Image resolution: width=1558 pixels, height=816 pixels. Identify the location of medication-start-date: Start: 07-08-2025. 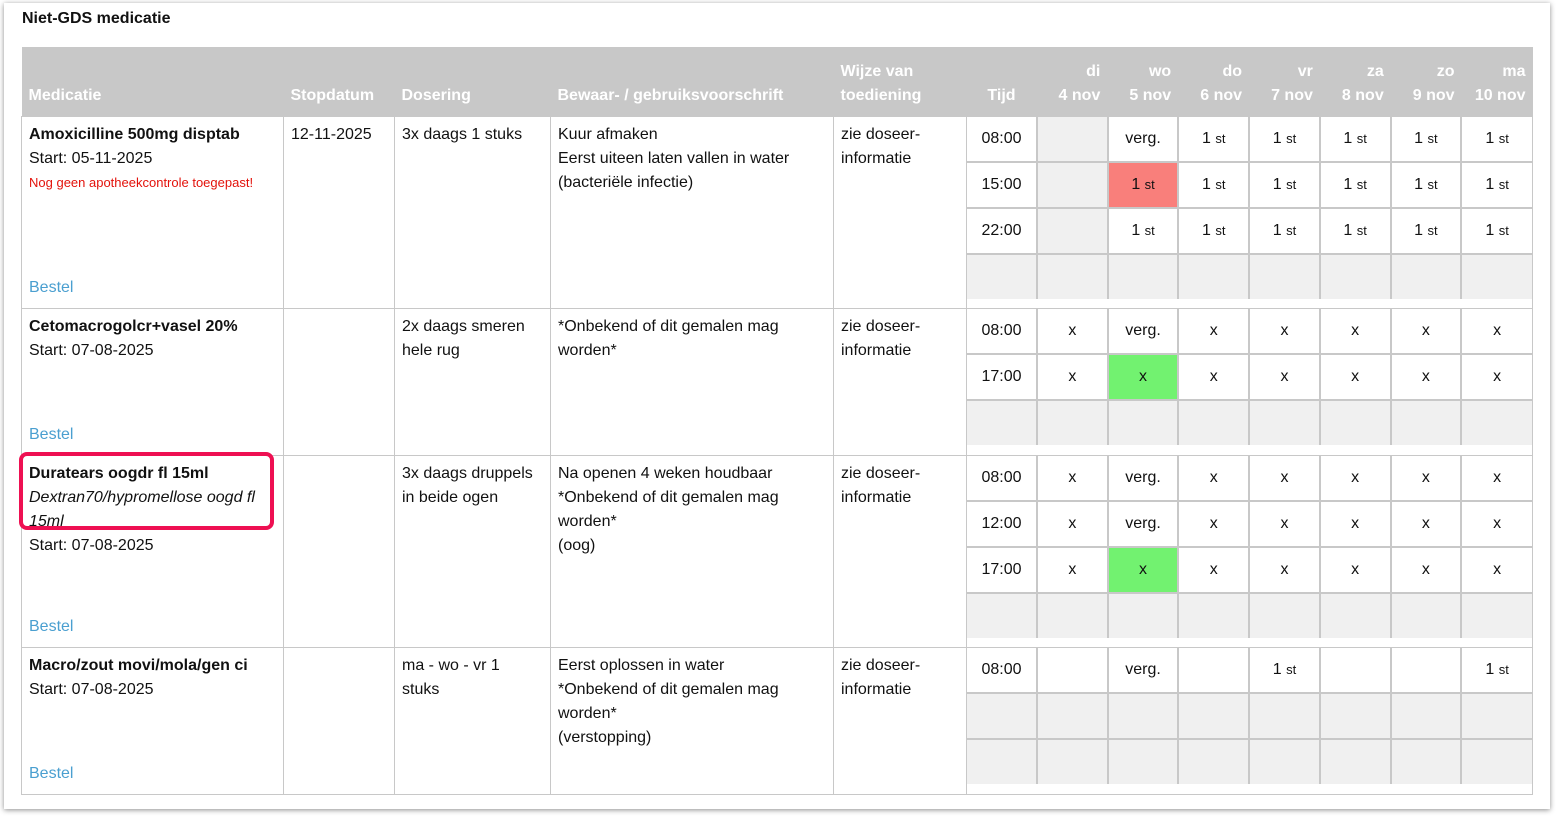
(91, 689).